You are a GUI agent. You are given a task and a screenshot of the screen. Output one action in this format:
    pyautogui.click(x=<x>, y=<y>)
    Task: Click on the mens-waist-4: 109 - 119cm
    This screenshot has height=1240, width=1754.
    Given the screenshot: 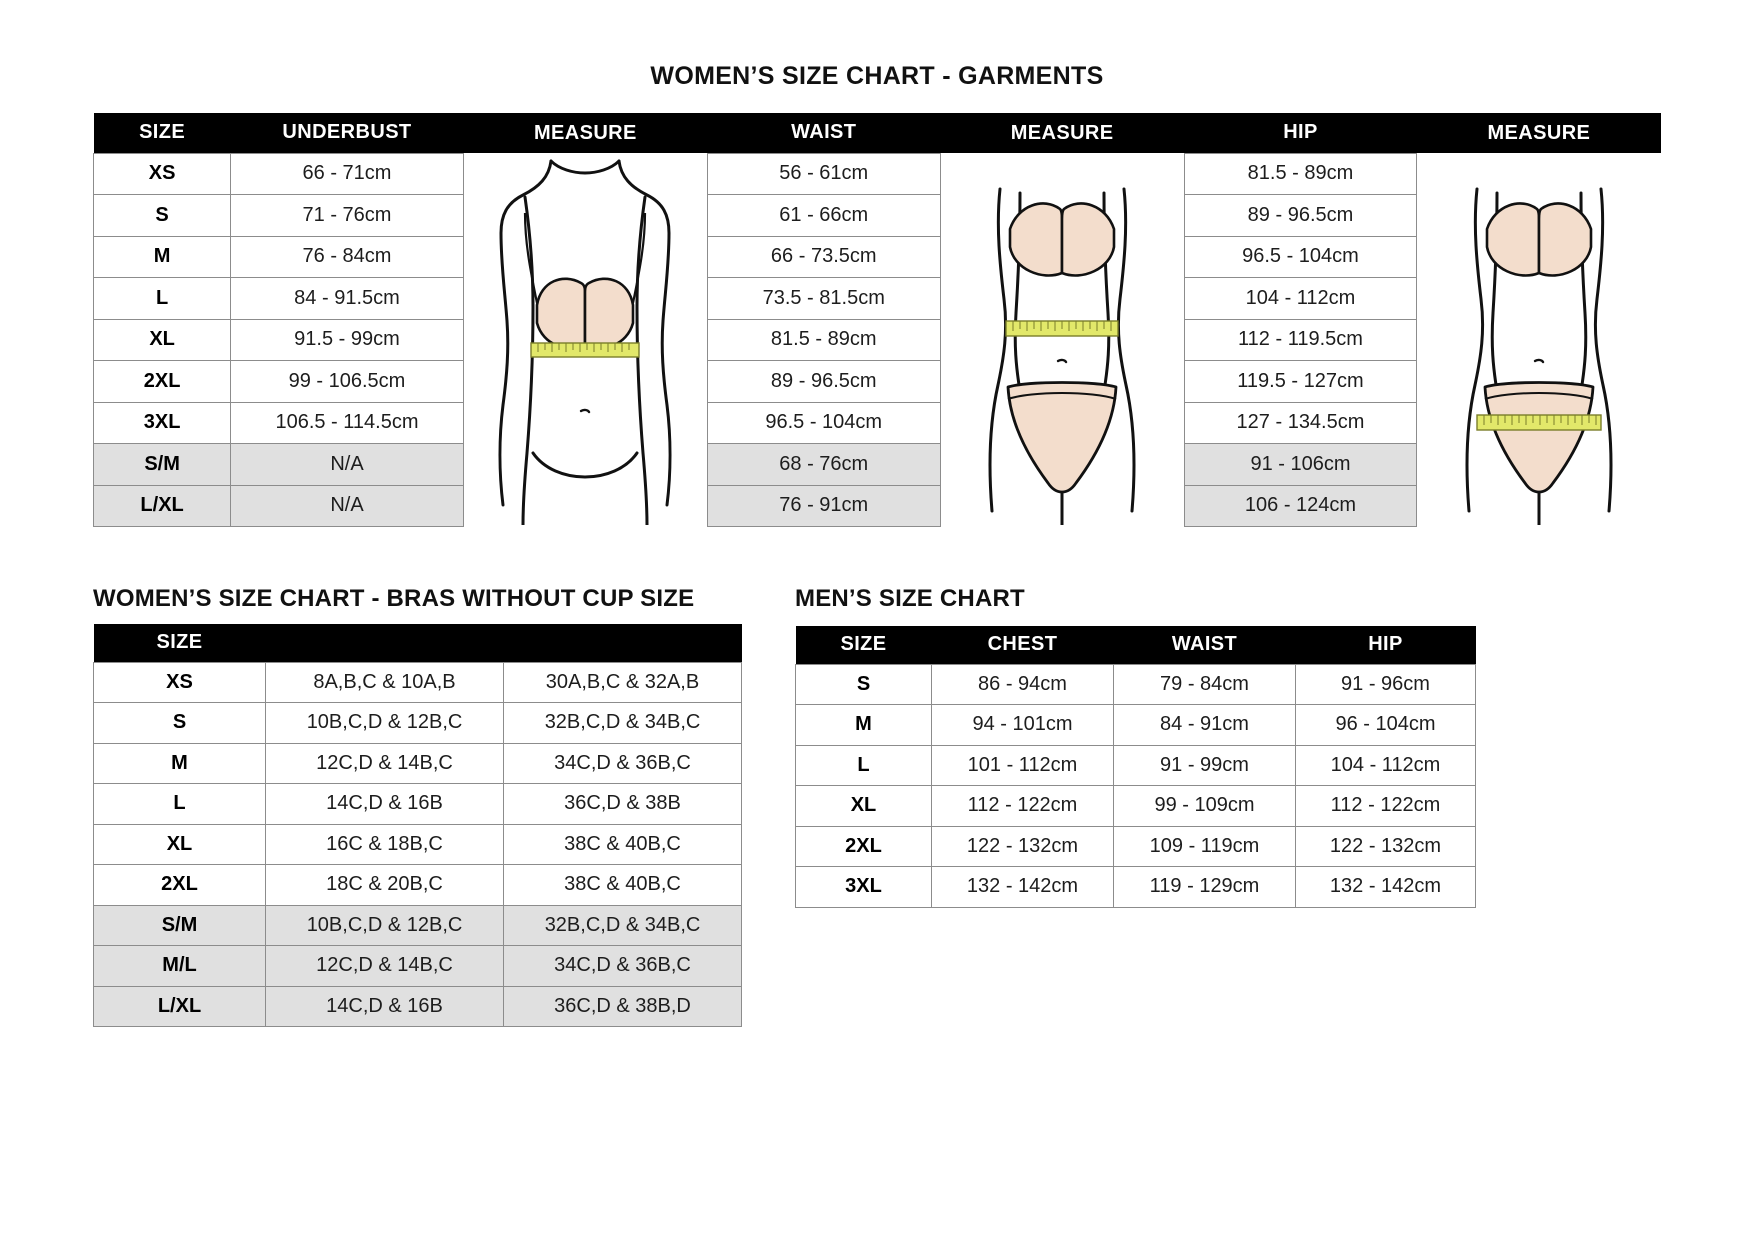 What is the action you would take?
    pyautogui.click(x=1204, y=846)
    